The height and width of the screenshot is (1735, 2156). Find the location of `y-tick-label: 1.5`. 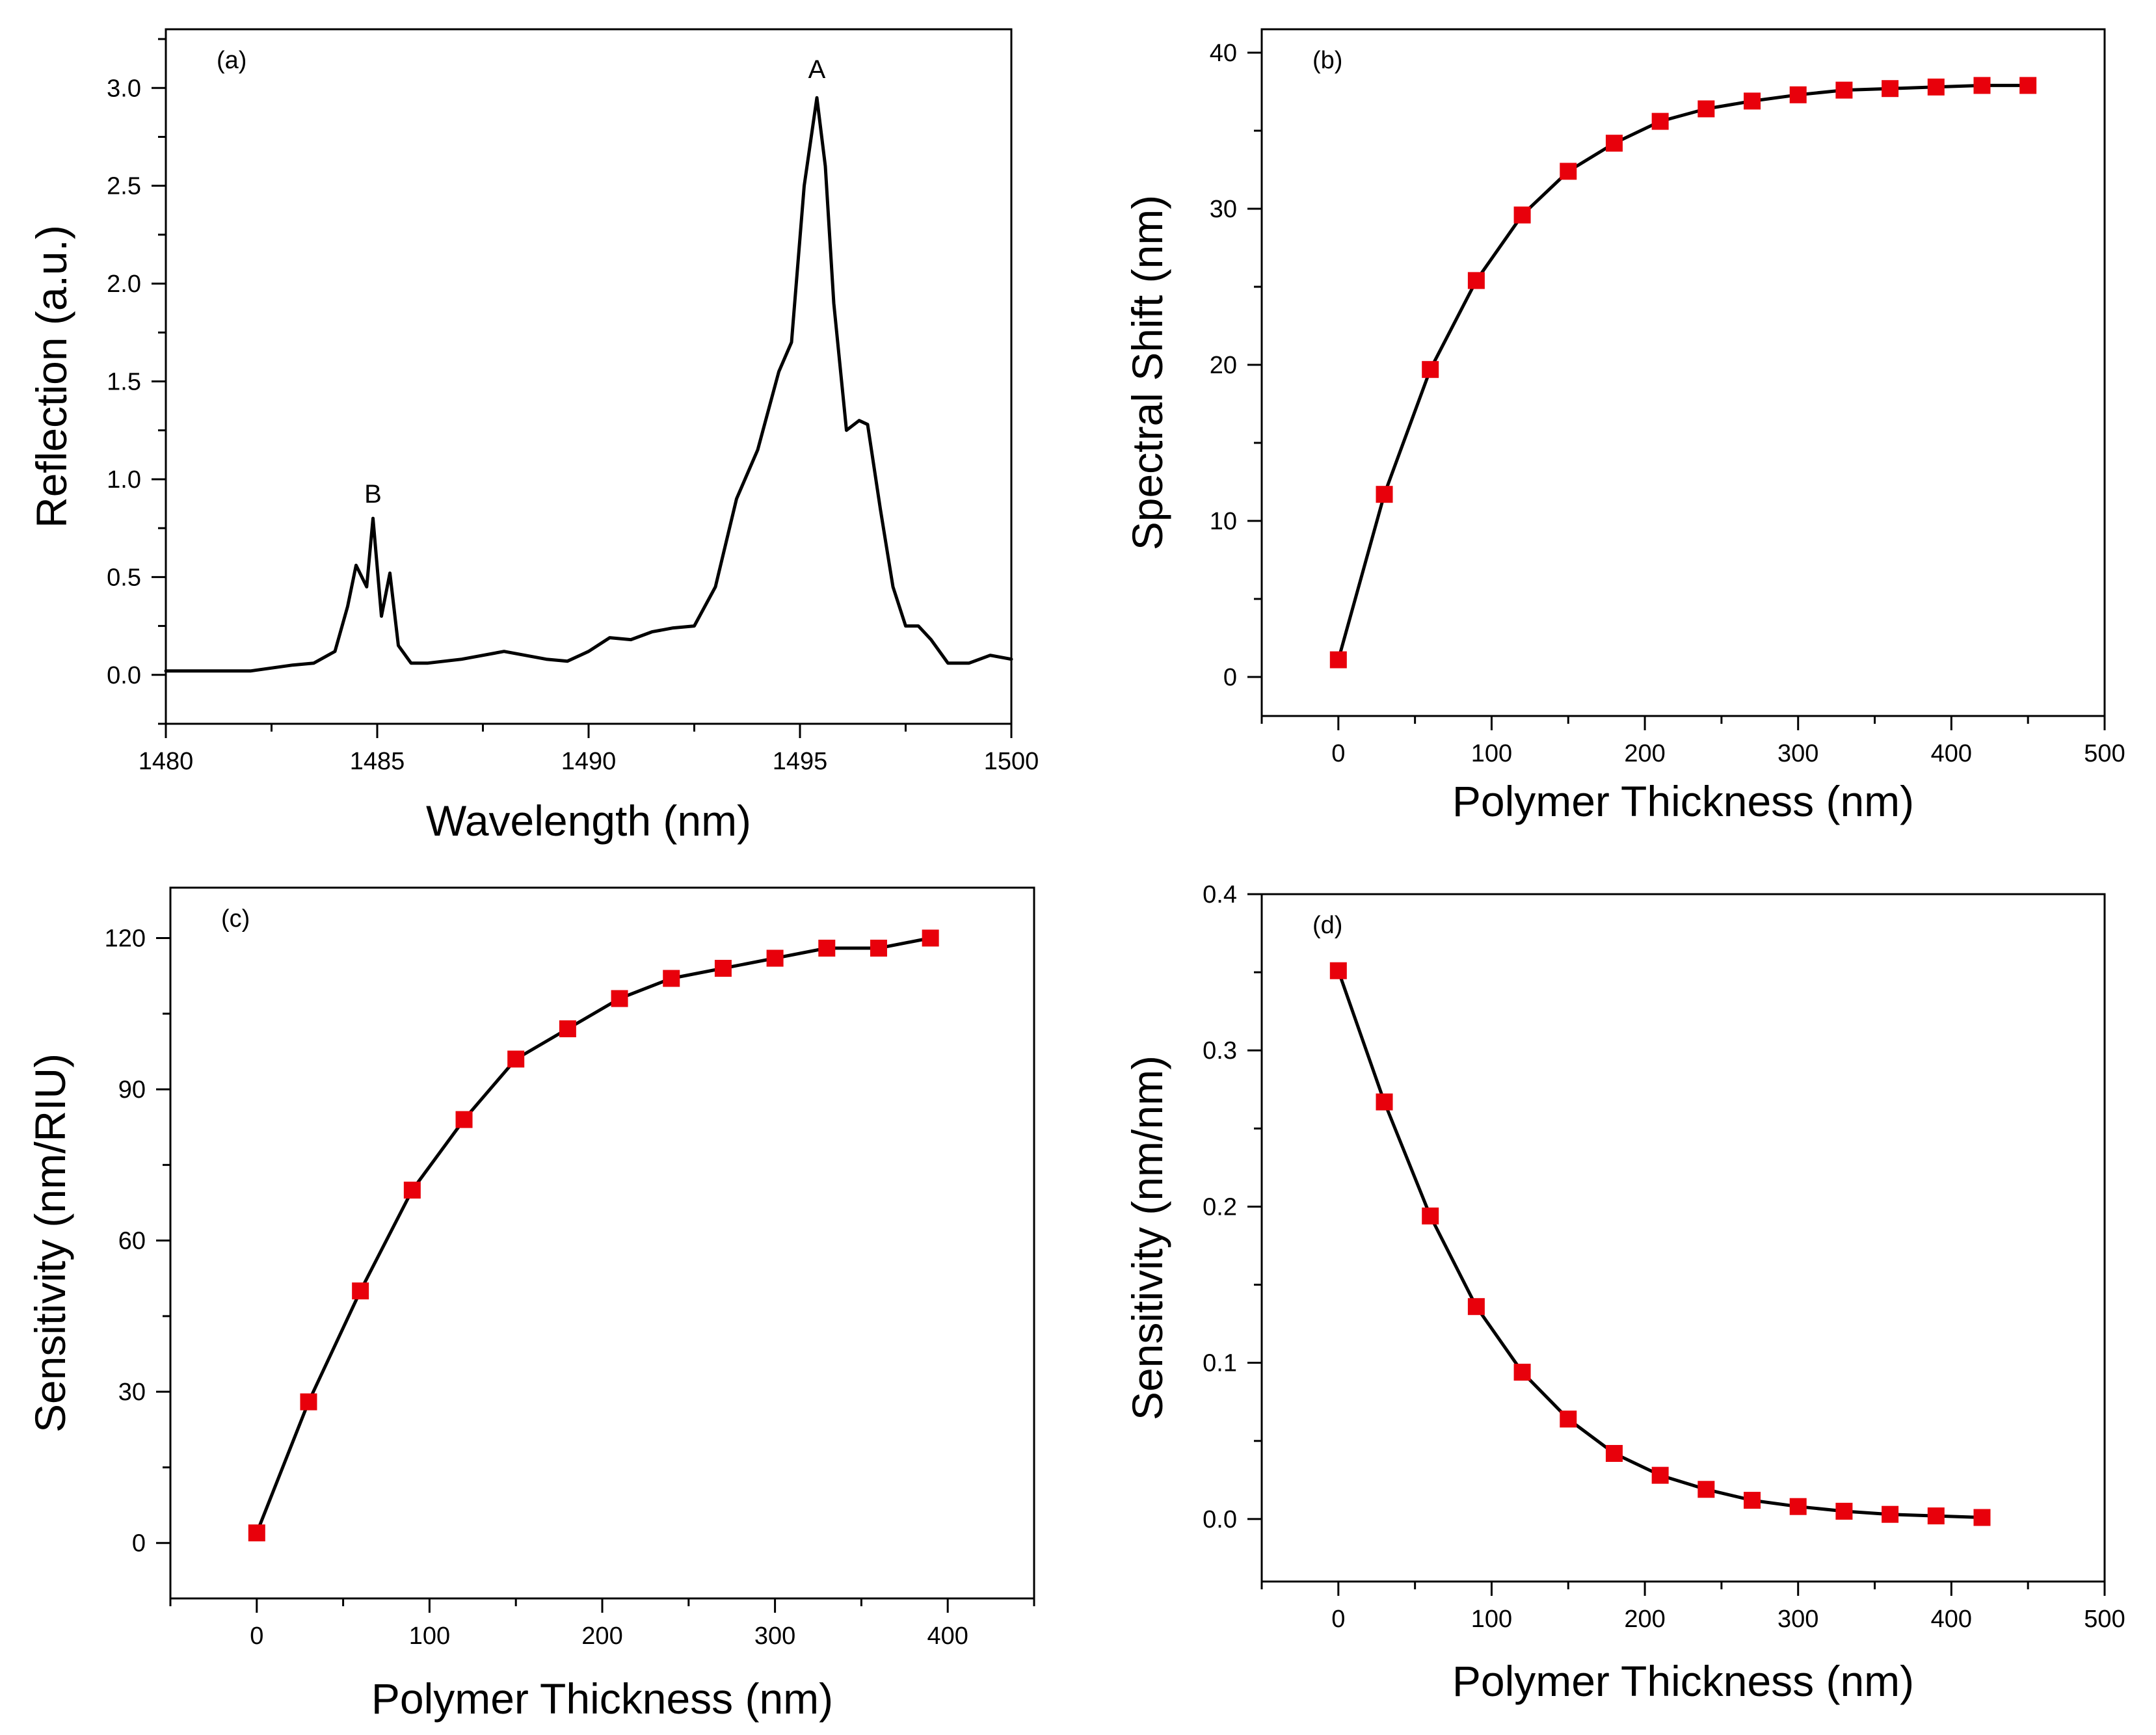

y-tick-label: 1.5 is located at coordinates (124, 382).